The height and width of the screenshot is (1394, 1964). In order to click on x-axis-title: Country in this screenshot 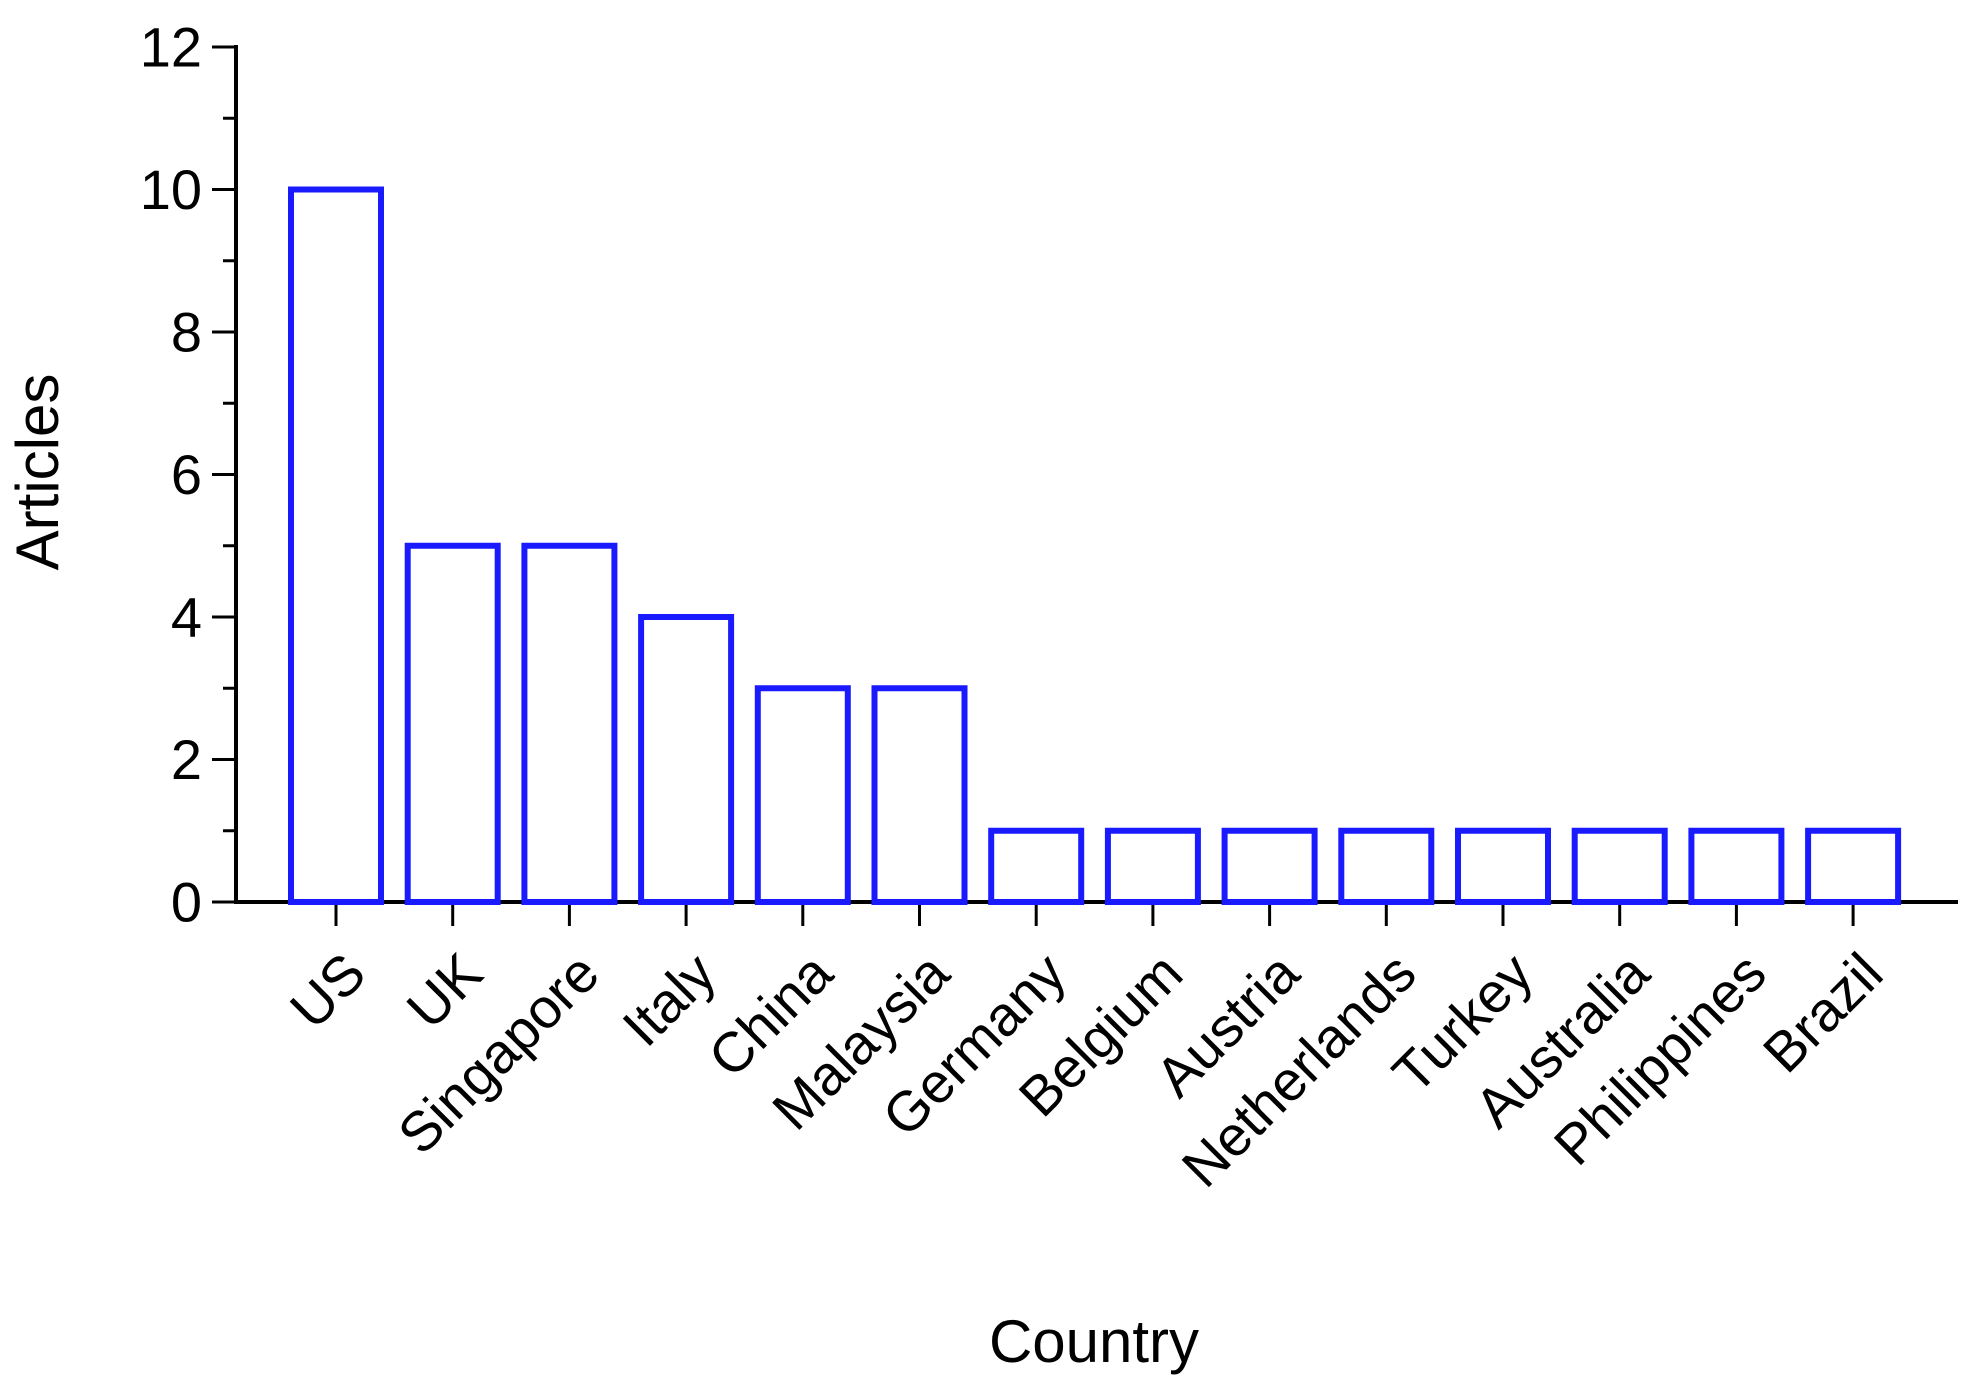, I will do `click(1094, 1341)`.